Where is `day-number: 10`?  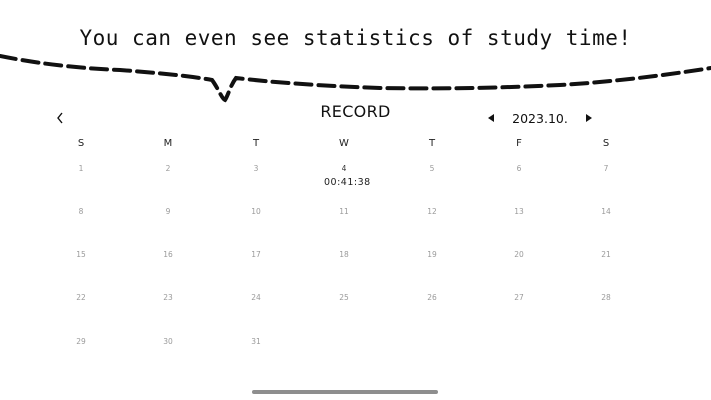
day-number: 10 is located at coordinates (256, 211).